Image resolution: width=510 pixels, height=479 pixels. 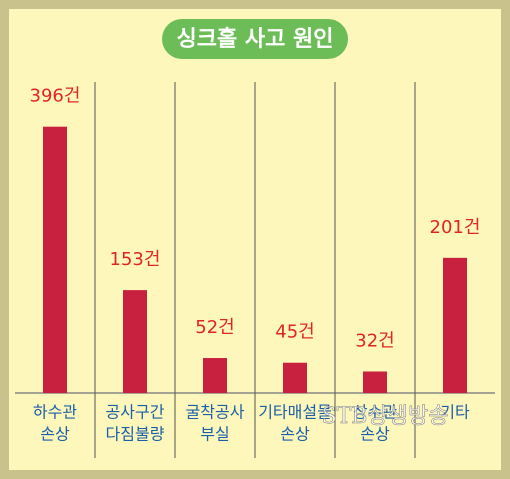 I want to click on value-label: 201건, so click(x=455, y=227).